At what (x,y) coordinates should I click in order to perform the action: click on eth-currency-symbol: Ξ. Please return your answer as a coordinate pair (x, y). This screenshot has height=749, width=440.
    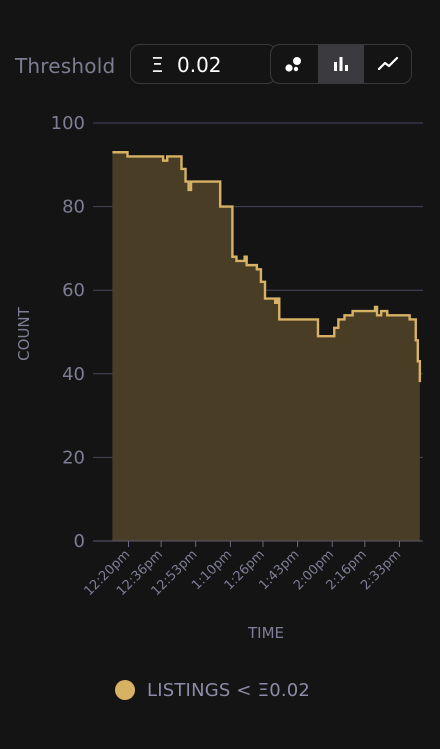
    Looking at the image, I should click on (157, 65).